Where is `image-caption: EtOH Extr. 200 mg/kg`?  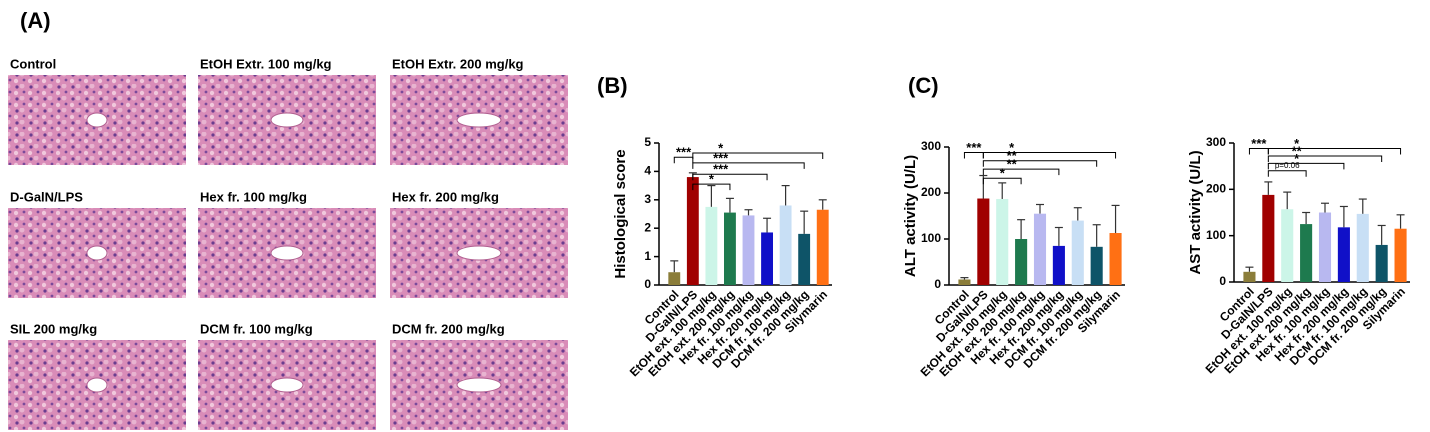
image-caption: EtOH Extr. 200 mg/kg is located at coordinates (458, 63).